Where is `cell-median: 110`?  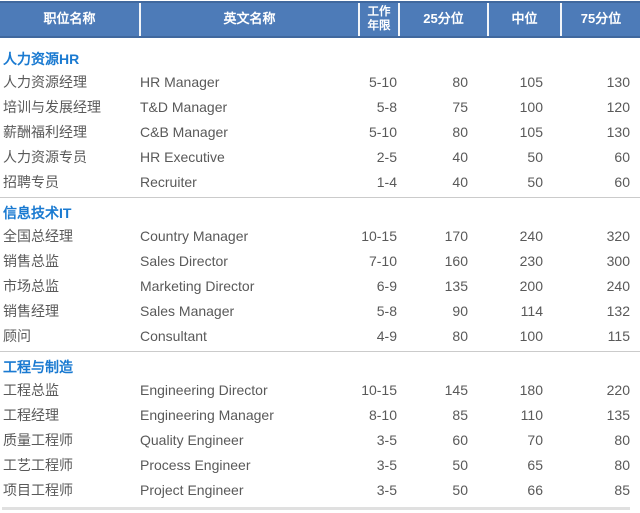
cell-median: 110 is located at coordinates (531, 415).